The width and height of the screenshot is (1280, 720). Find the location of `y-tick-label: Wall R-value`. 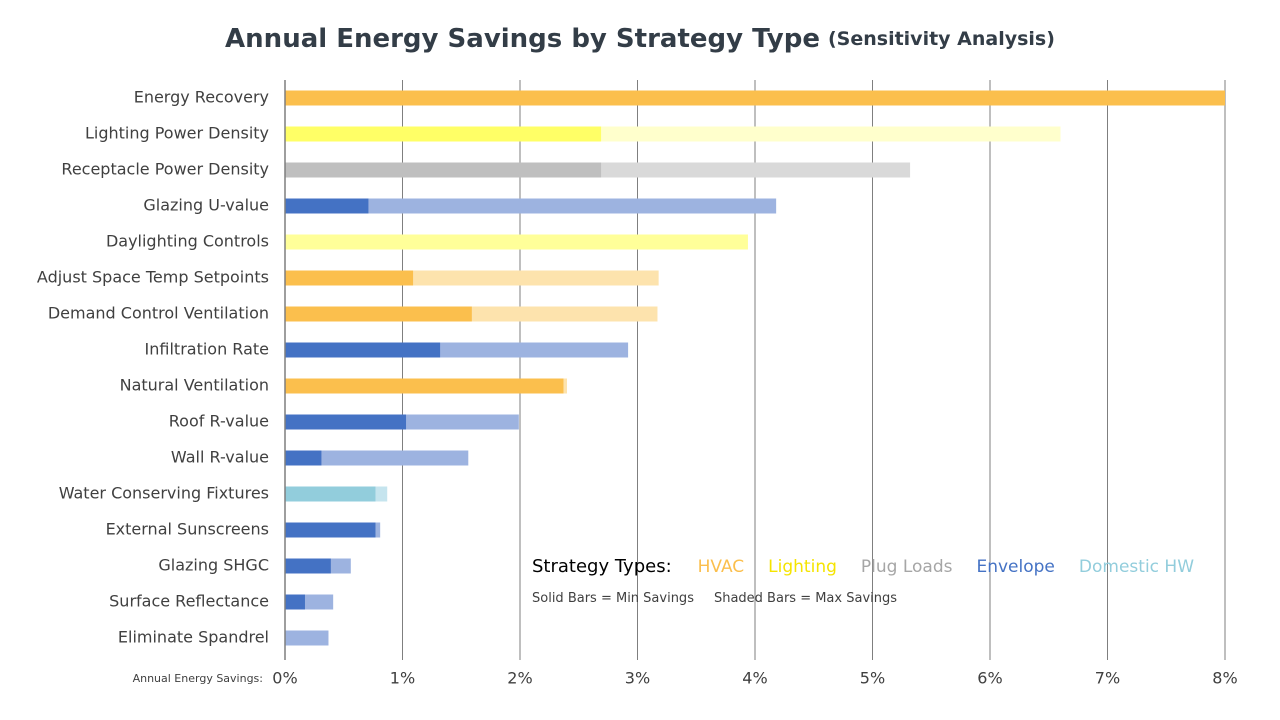

y-tick-label: Wall R-value is located at coordinates (220, 457).